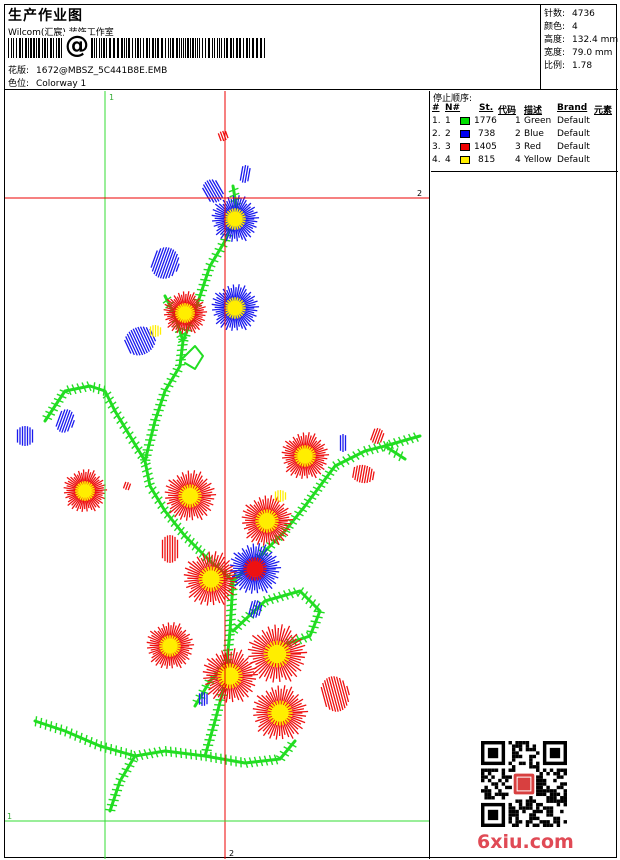 The height and width of the screenshot is (860, 620). I want to click on col-needle: N#, so click(453, 108).